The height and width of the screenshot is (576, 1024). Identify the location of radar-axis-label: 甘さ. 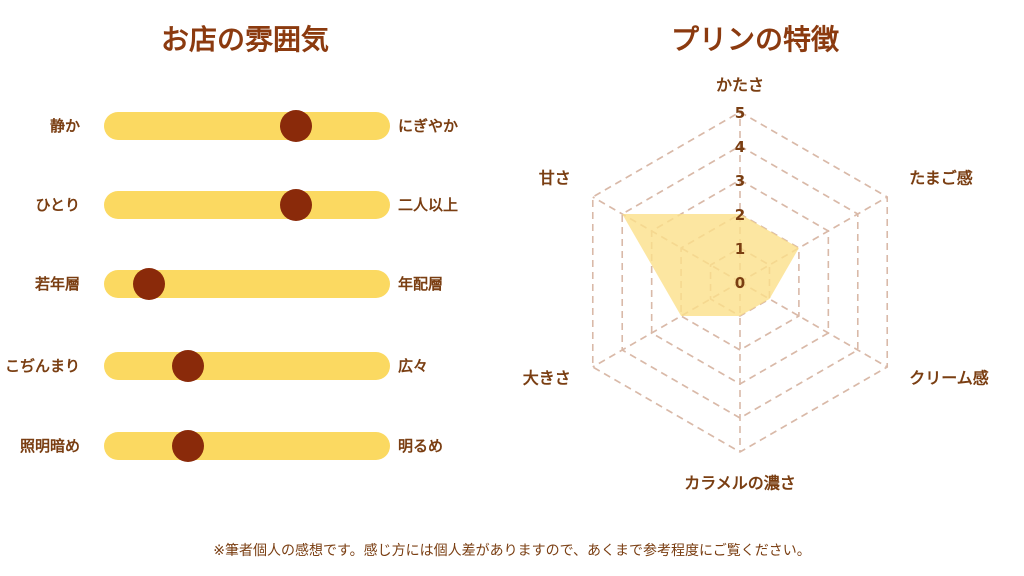
(555, 178).